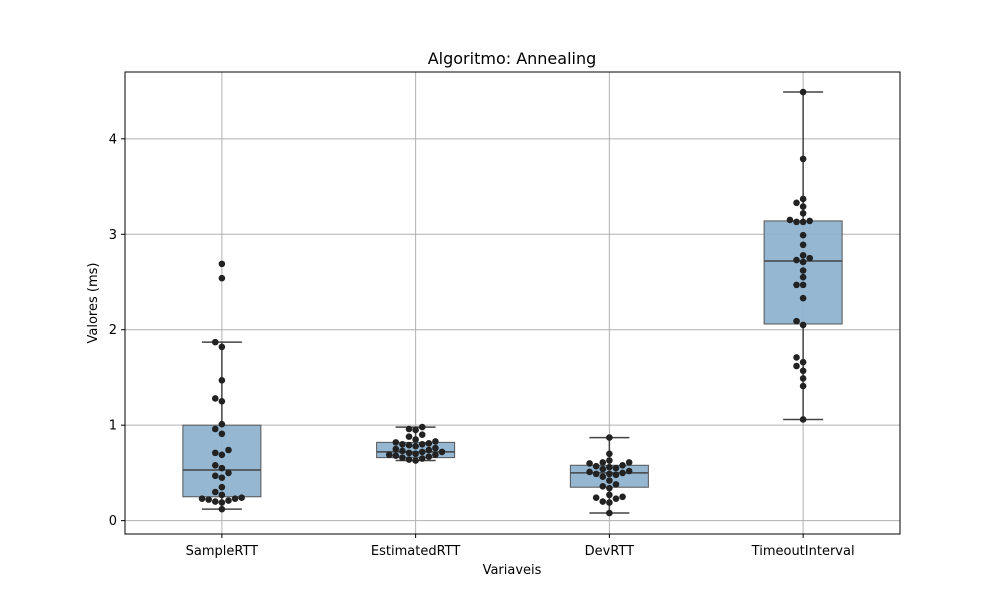 Image resolution: width=1000 pixels, height=600 pixels. What do you see at coordinates (610, 551) in the screenshot?
I see `x-tick-label: DevRTT` at bounding box center [610, 551].